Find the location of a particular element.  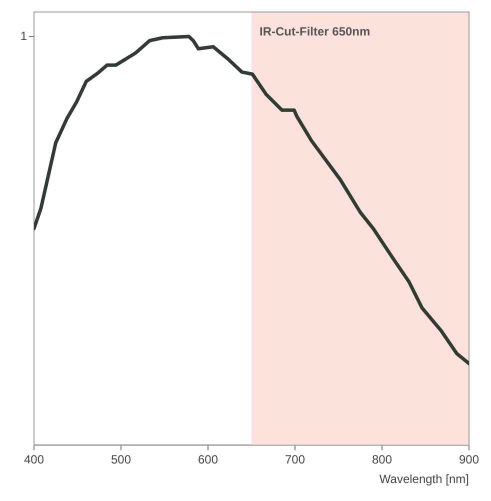

x-tick-label: 800 is located at coordinates (382, 459).